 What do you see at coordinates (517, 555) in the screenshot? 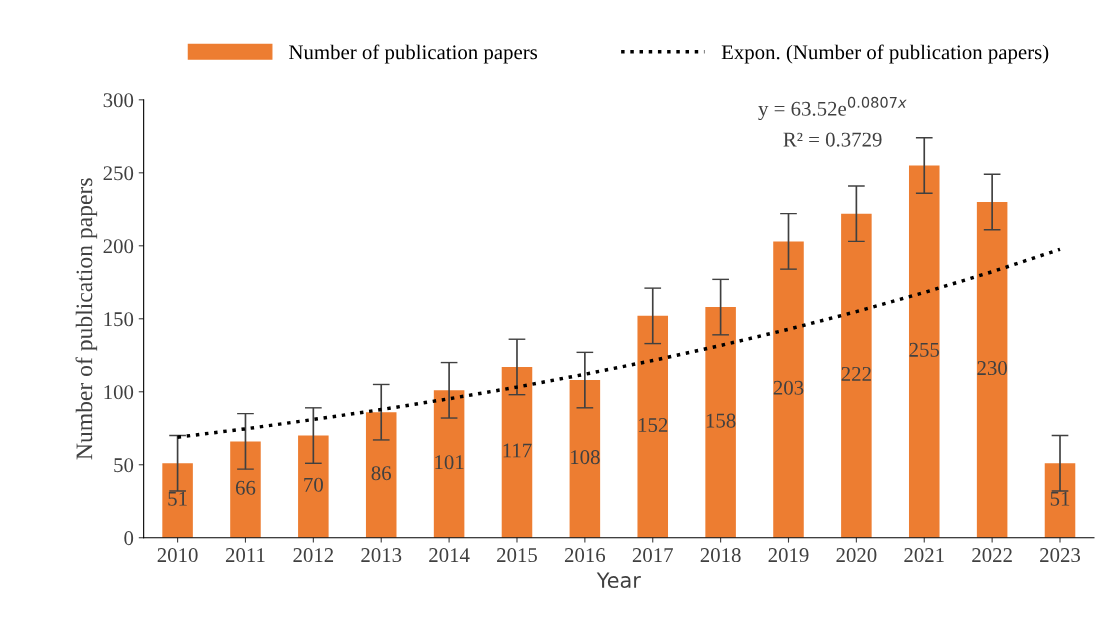
I see `x-tick-label: 2015` at bounding box center [517, 555].